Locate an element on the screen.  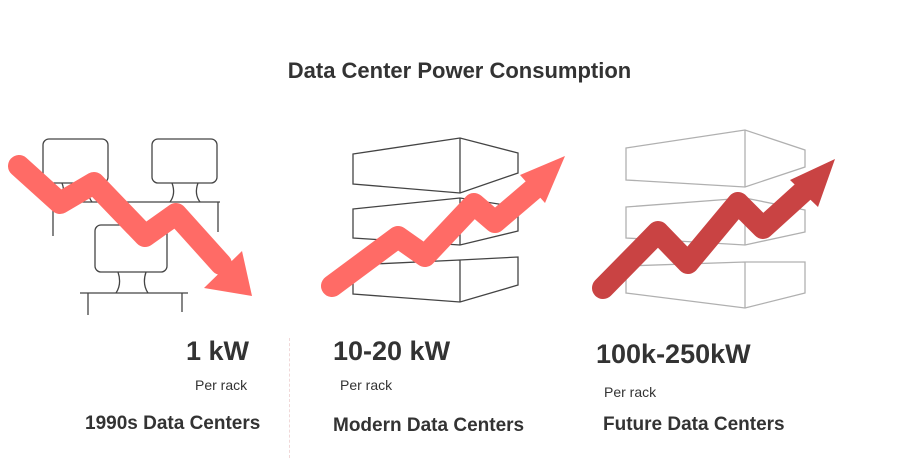
page-title: Data Center Power Consumption is located at coordinates (459, 70).